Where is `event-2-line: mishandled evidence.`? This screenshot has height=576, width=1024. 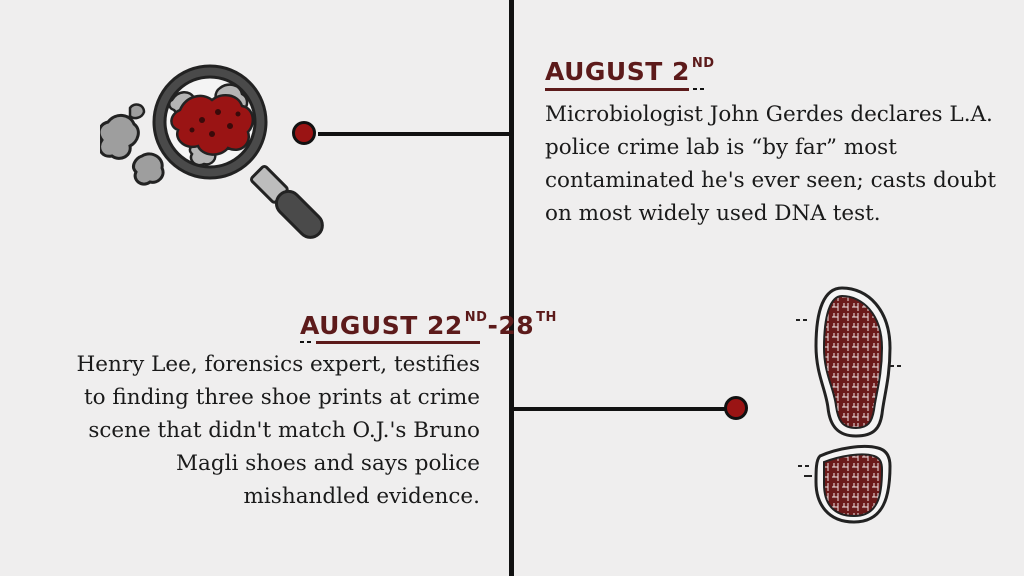 event-2-line: mishandled evidence. is located at coordinates (260, 496).